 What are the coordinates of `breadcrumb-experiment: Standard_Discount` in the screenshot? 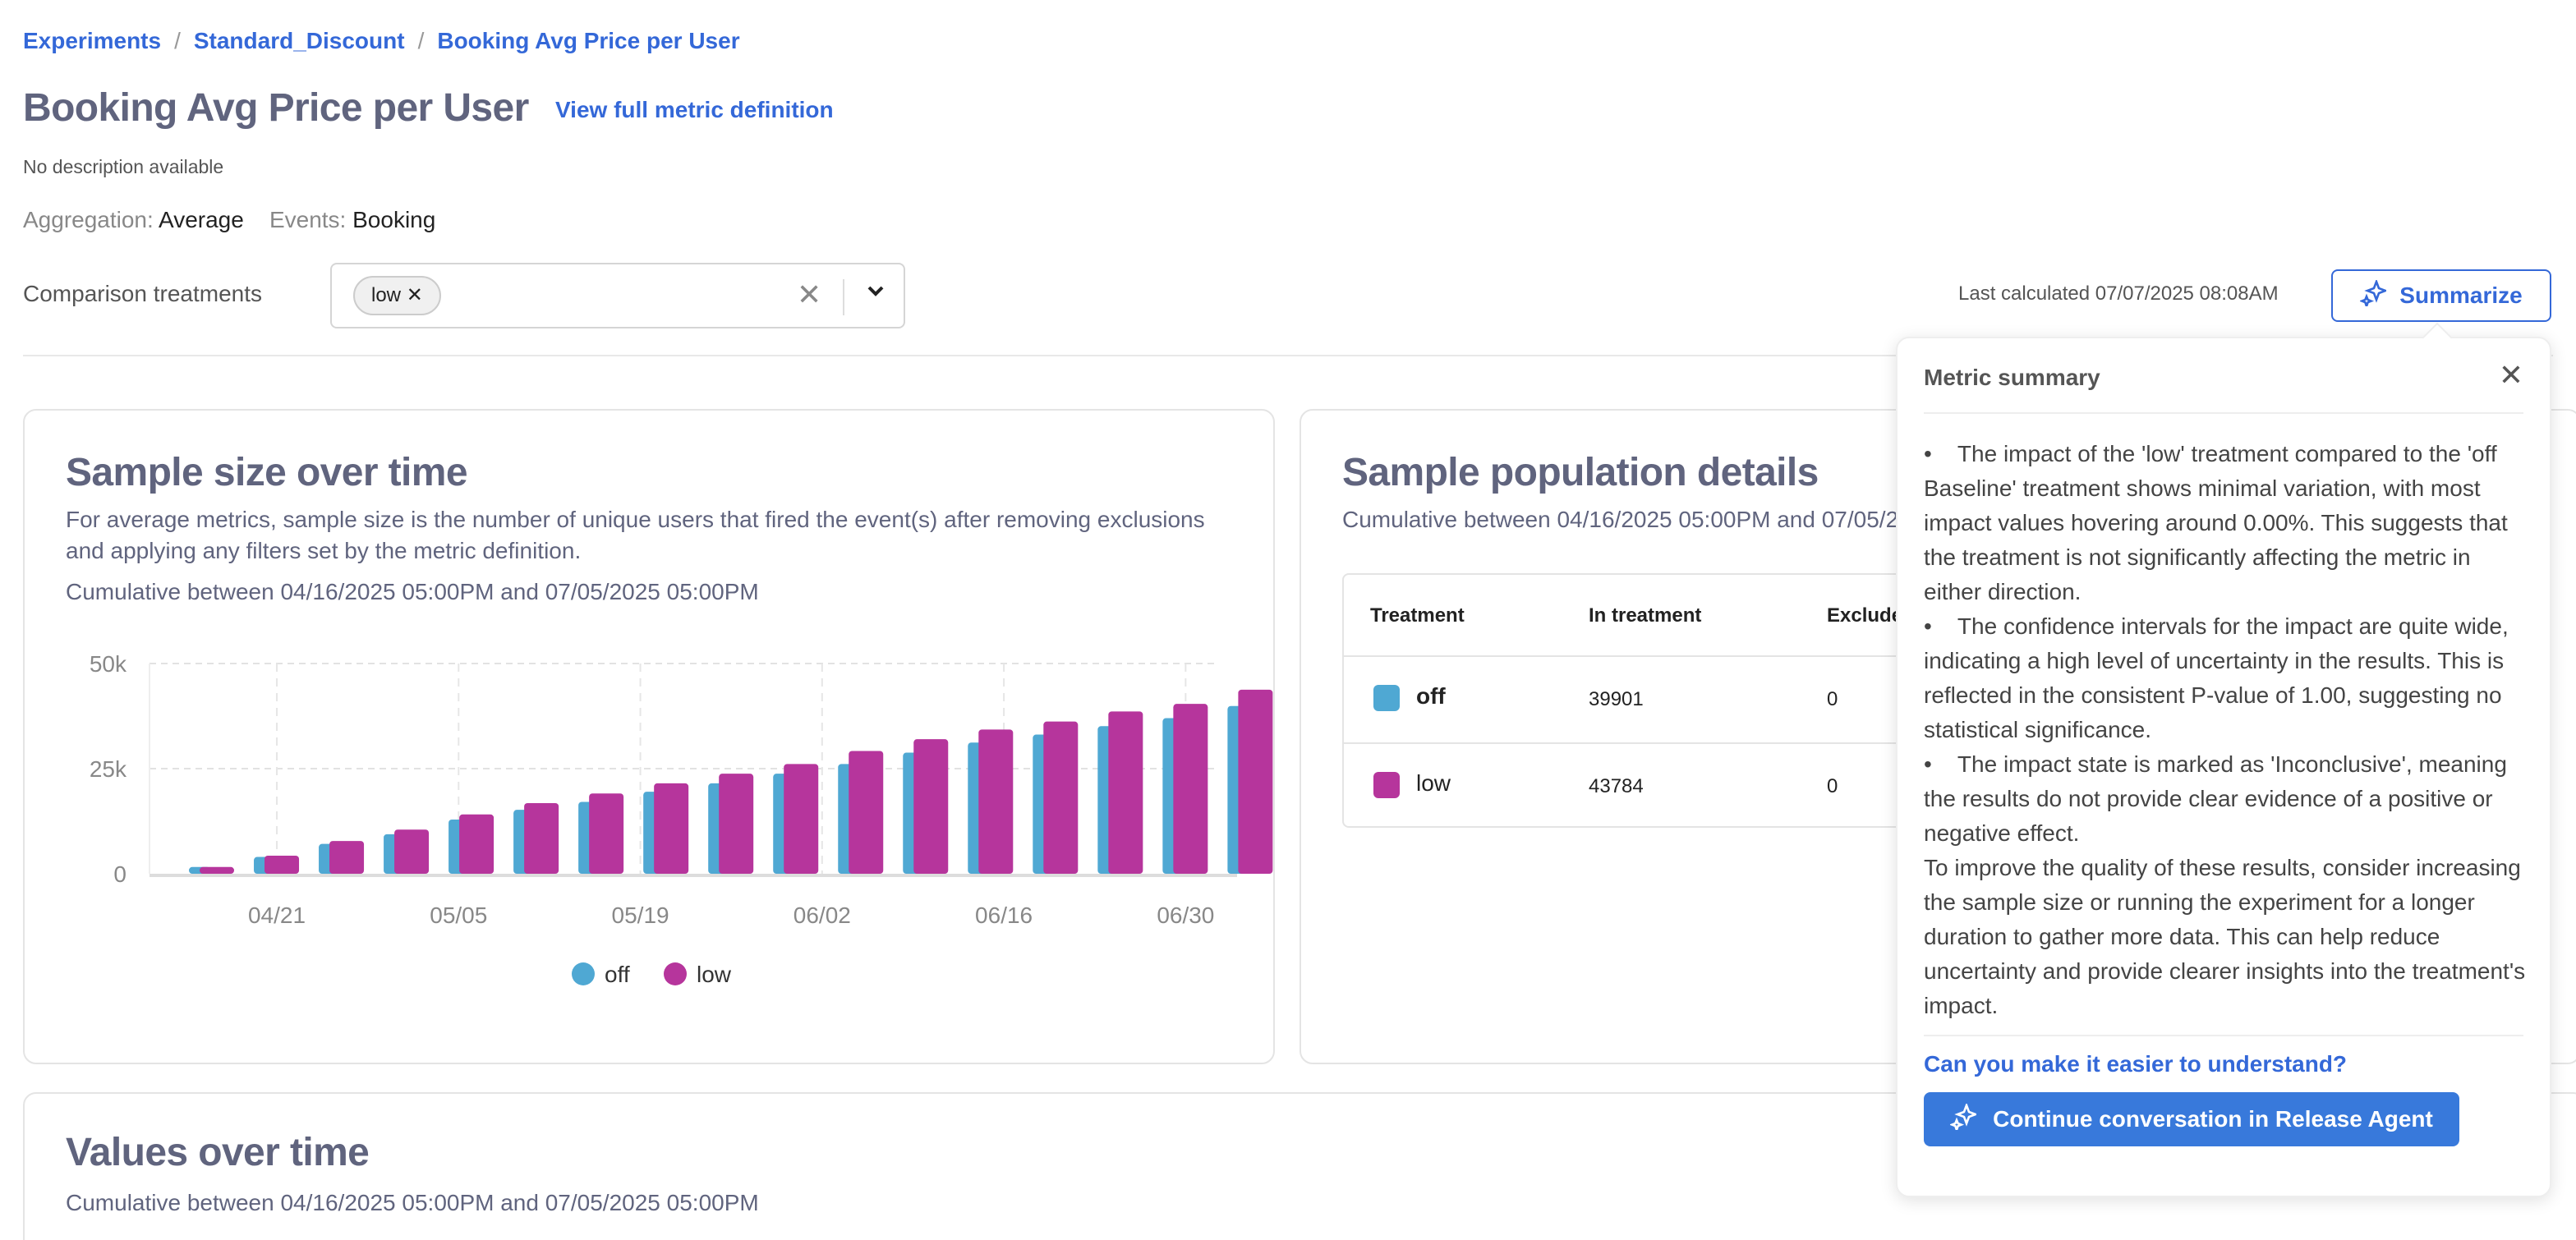 It's located at (299, 40).